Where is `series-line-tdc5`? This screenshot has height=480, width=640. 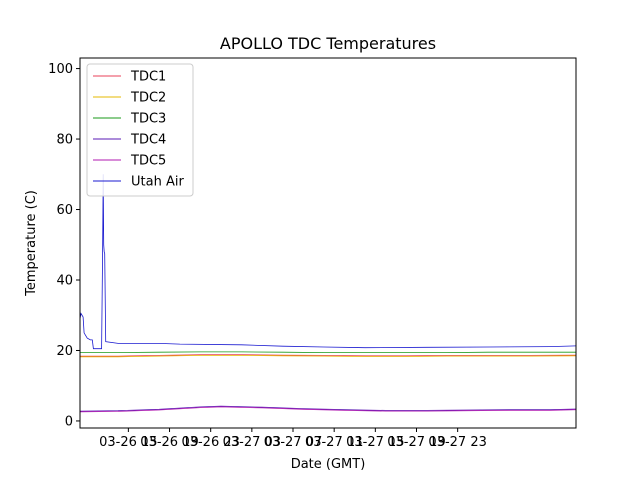 series-line-tdc5 is located at coordinates (328, 409).